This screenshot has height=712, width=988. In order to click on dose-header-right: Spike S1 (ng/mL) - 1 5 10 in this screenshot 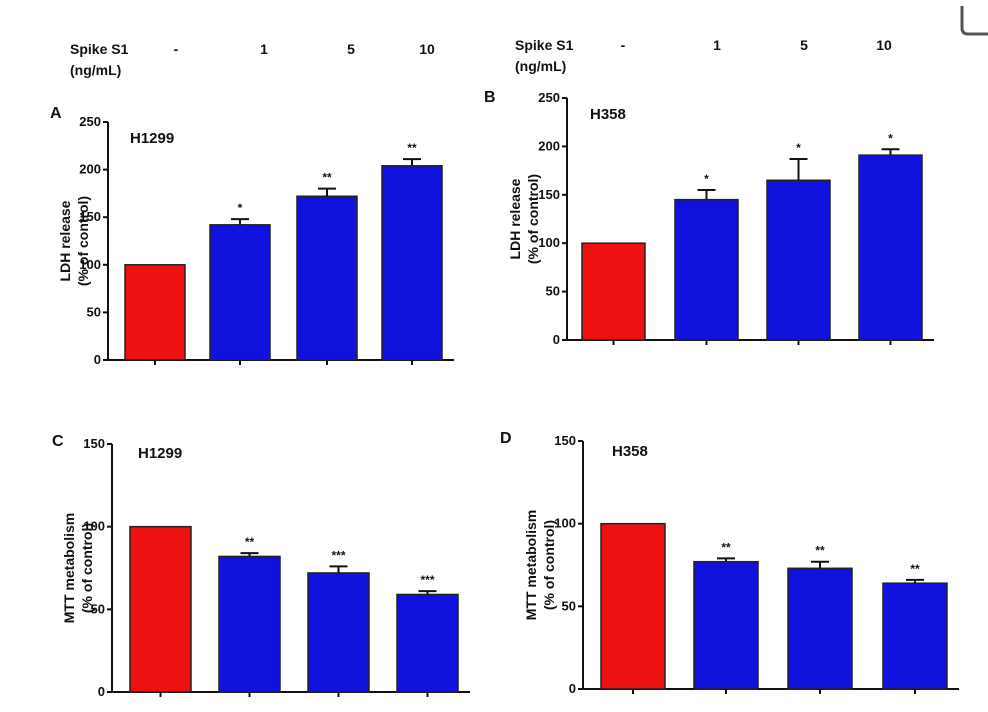, I will do `click(703, 55)`.